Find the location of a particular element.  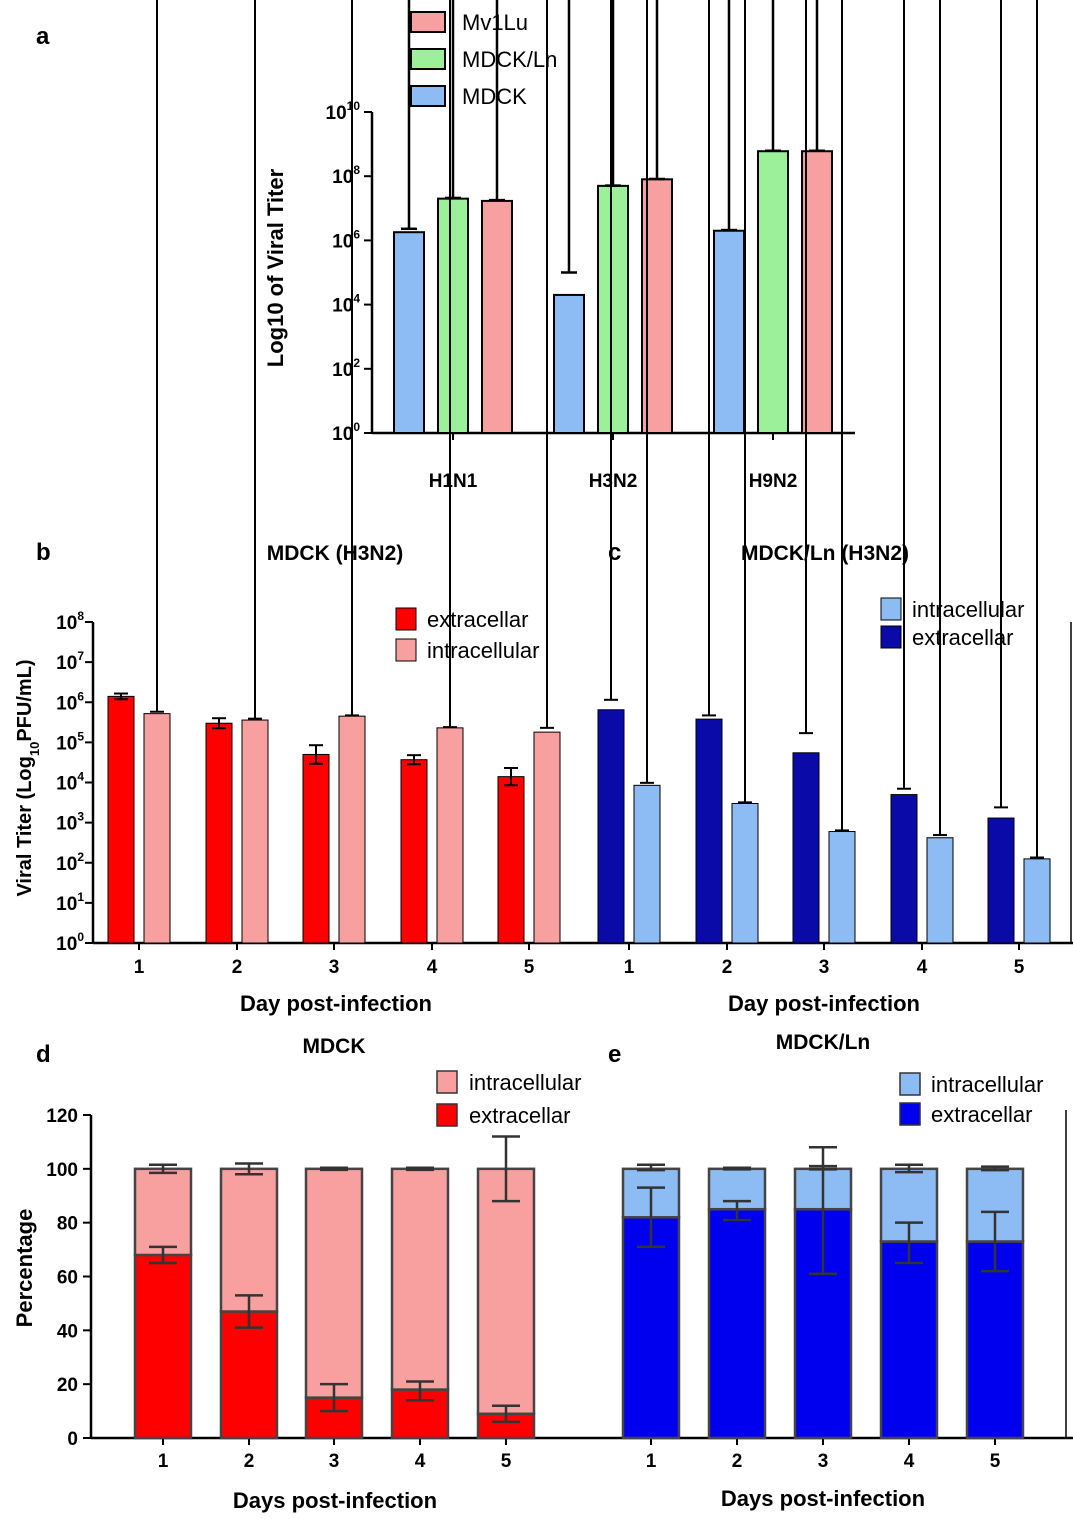

panel-d-title: MDCK is located at coordinates (334, 1046).